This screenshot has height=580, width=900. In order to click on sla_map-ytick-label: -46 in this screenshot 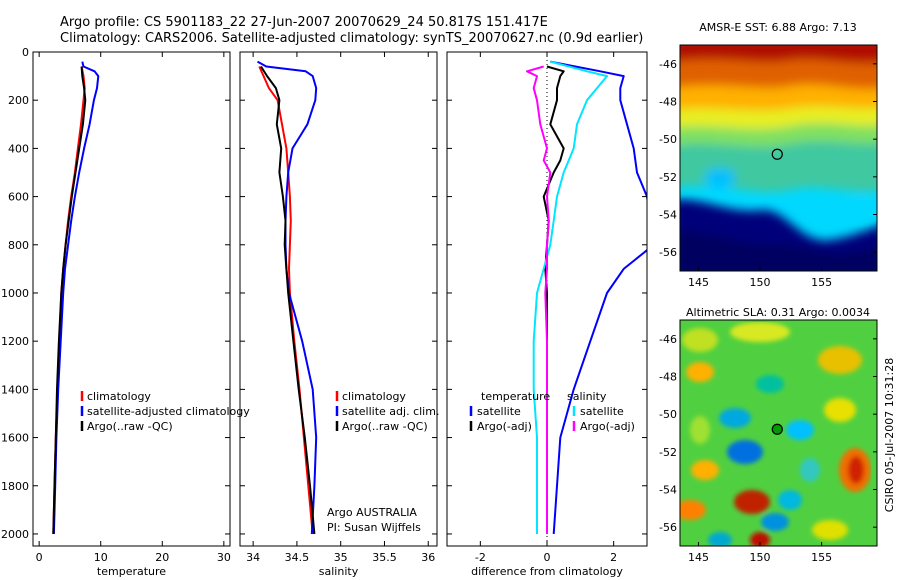, I will do `click(668, 339)`.